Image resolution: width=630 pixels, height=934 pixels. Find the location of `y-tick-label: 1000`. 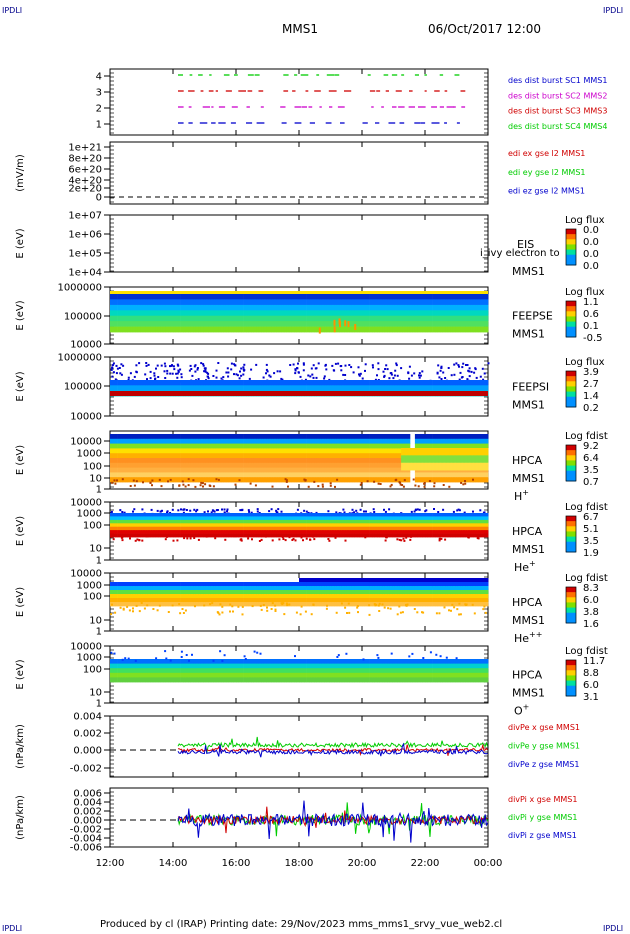

y-tick-label: 1000 is located at coordinates (89, 454).